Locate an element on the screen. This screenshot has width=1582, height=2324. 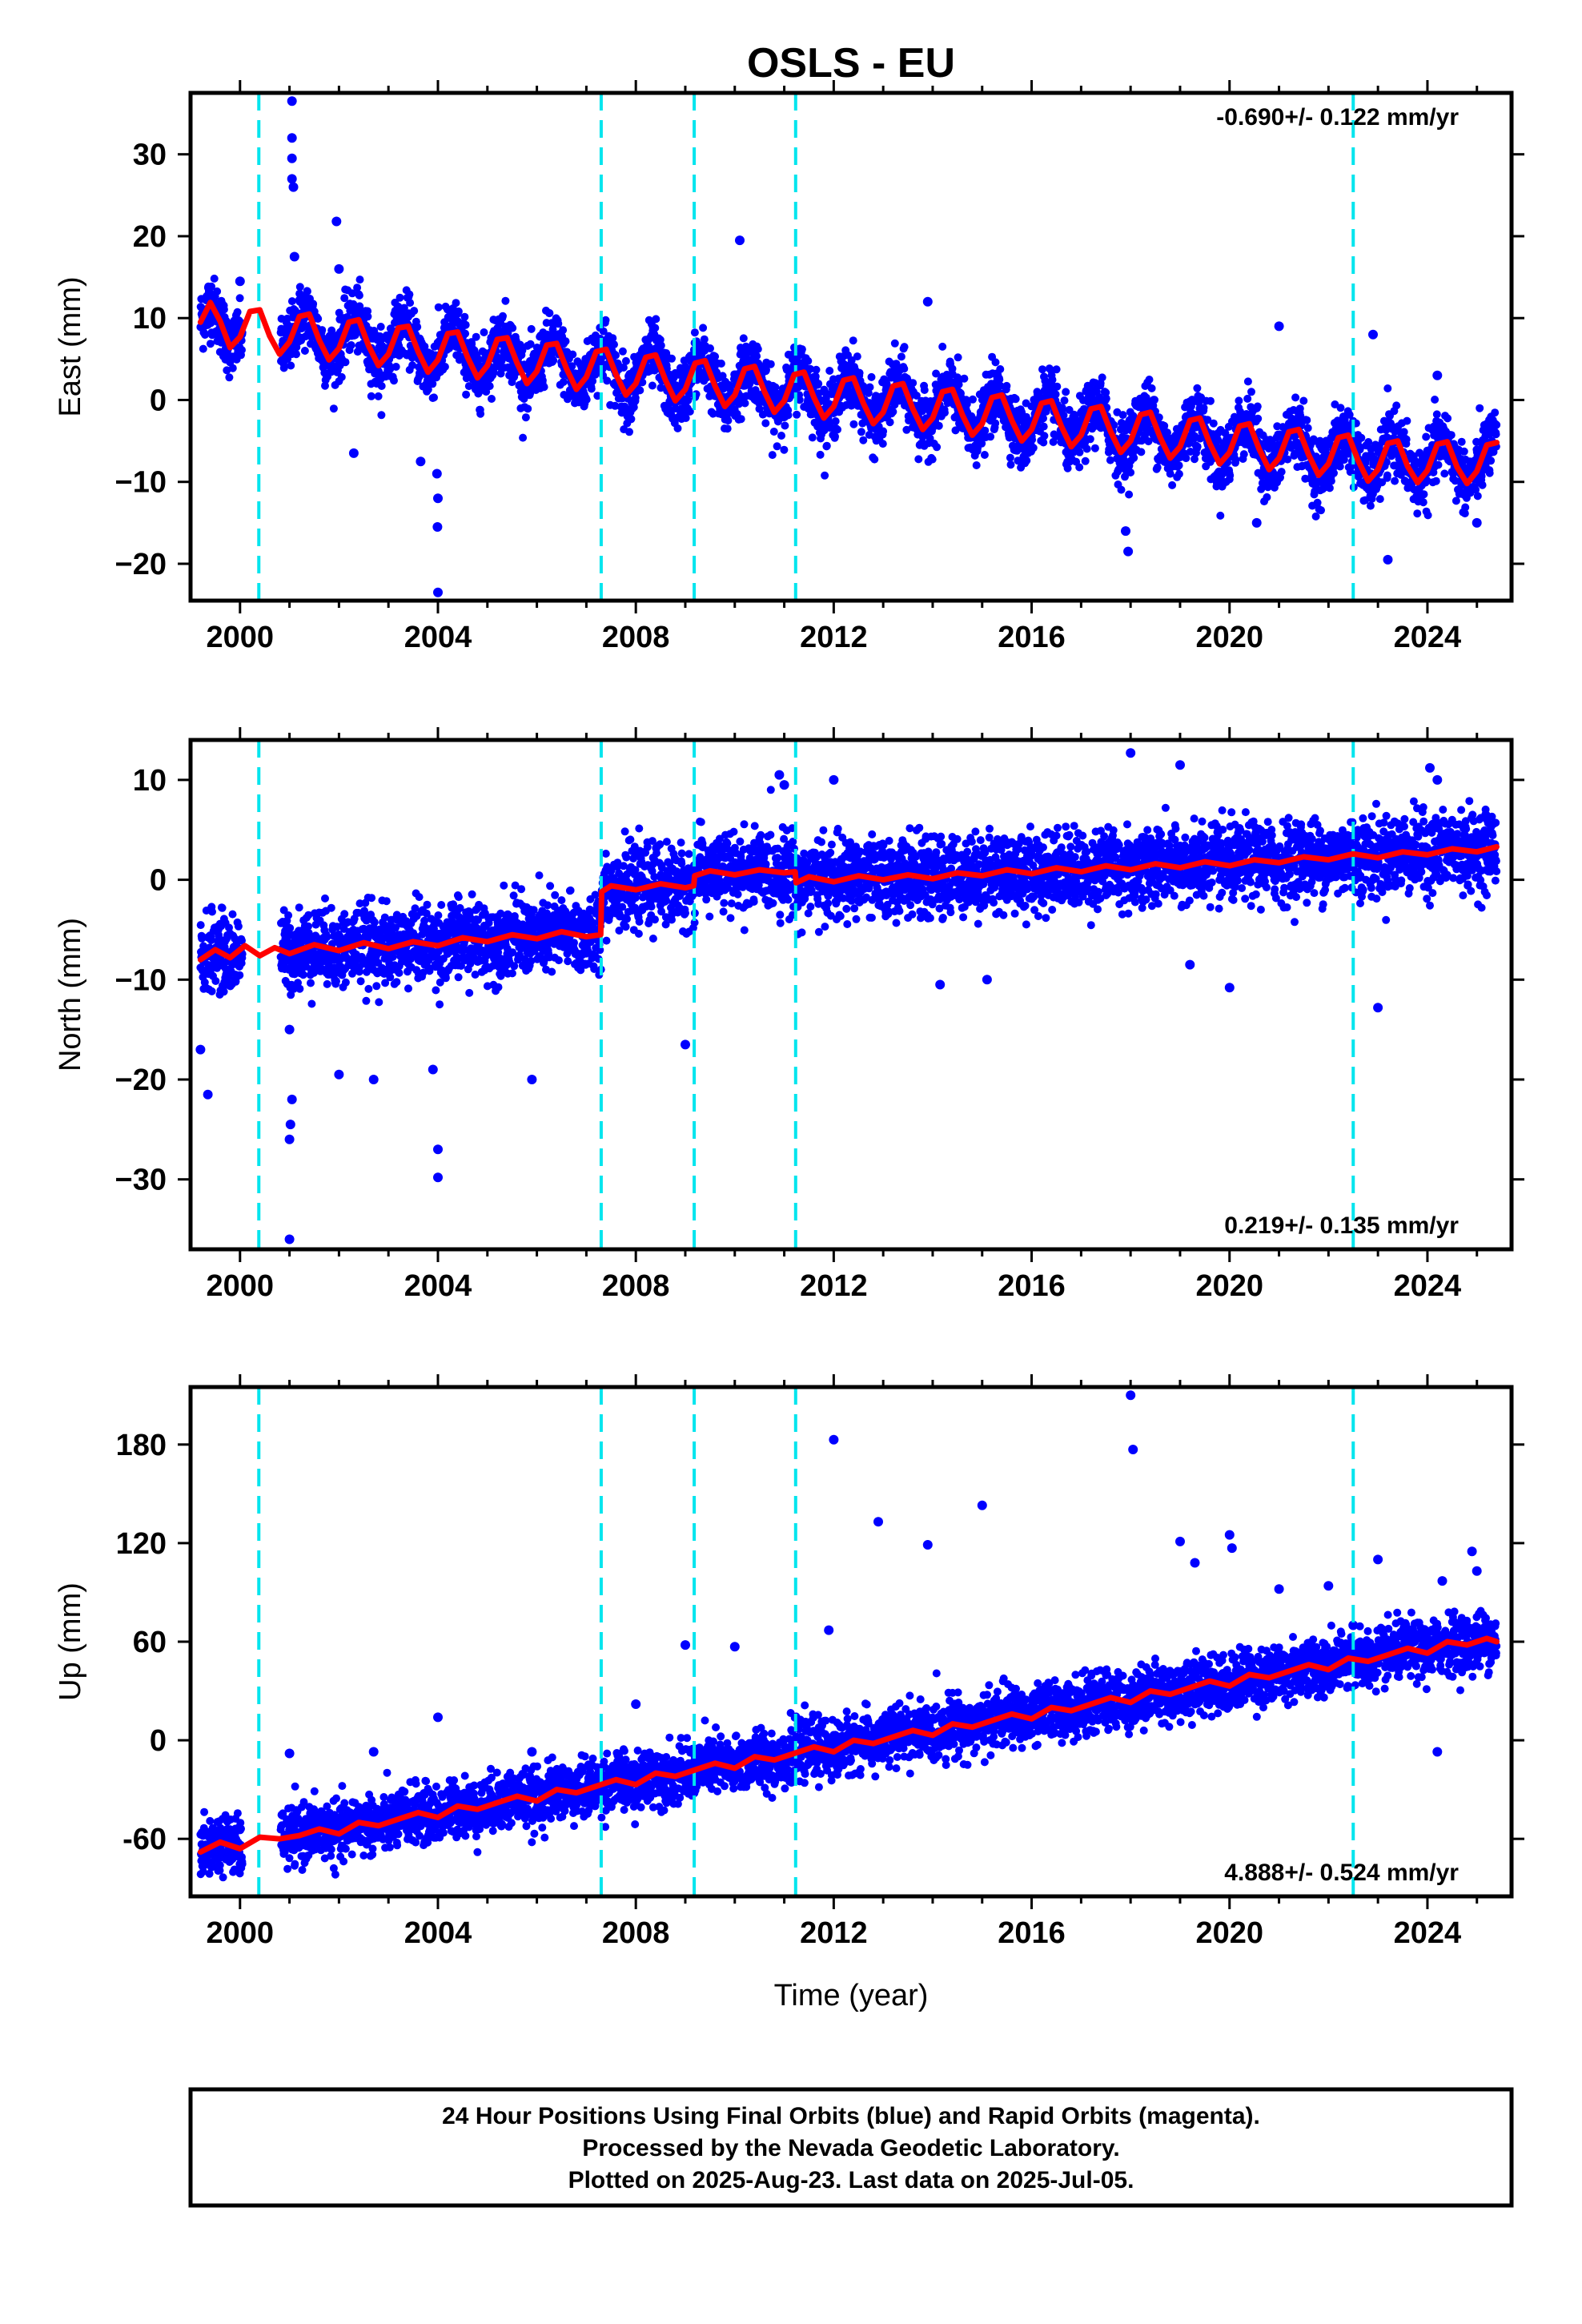
y-tick-label: −20 is located at coordinates (141, 564).